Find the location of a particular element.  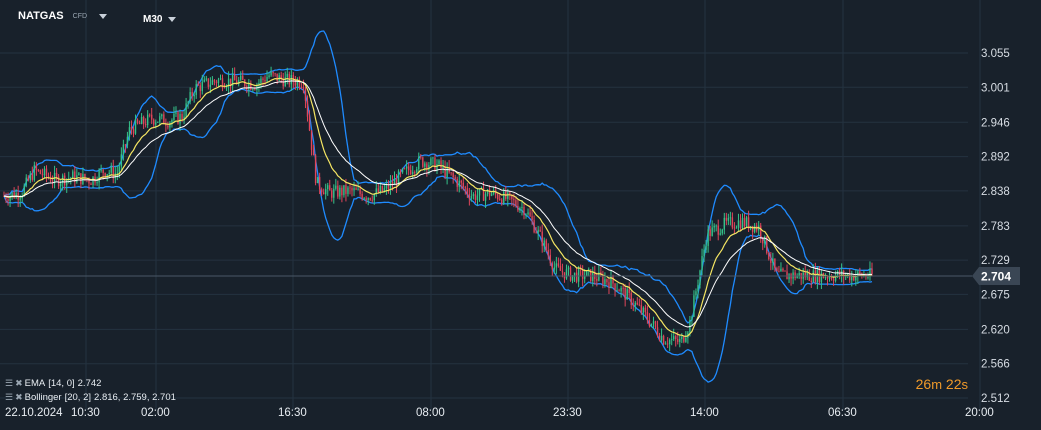

bar-countdown: 26m 22s is located at coordinates (942, 384).